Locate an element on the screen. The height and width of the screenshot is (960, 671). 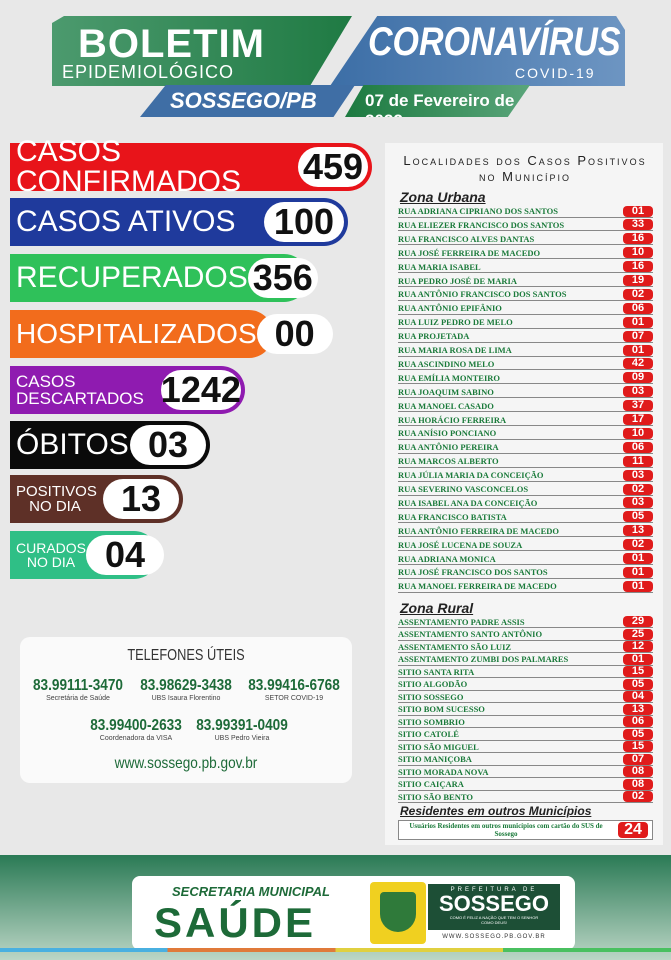
location-row: RUA ISABEL ANA DA CONCEIÇÃO 03 is located at coordinates (525, 503).